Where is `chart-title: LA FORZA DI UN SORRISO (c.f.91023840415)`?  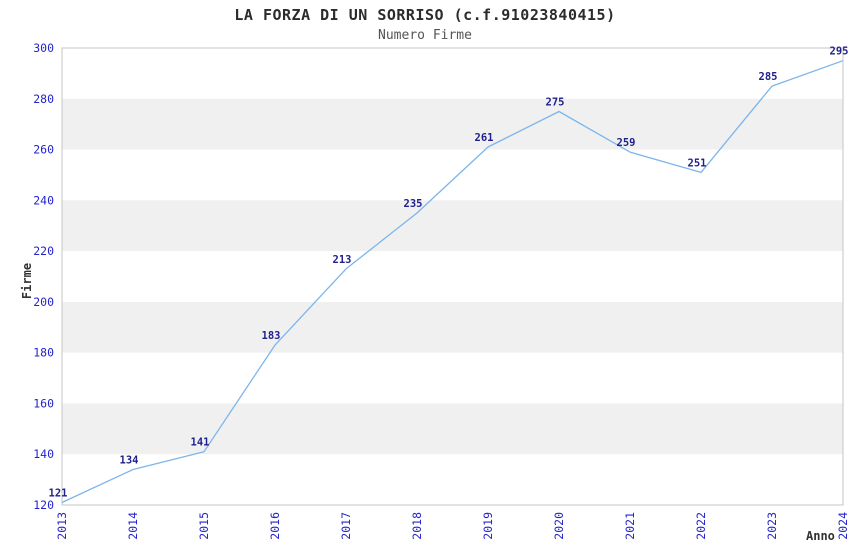 chart-title: LA FORZA DI UN SORRISO (c.f.91023840415) is located at coordinates (425, 15).